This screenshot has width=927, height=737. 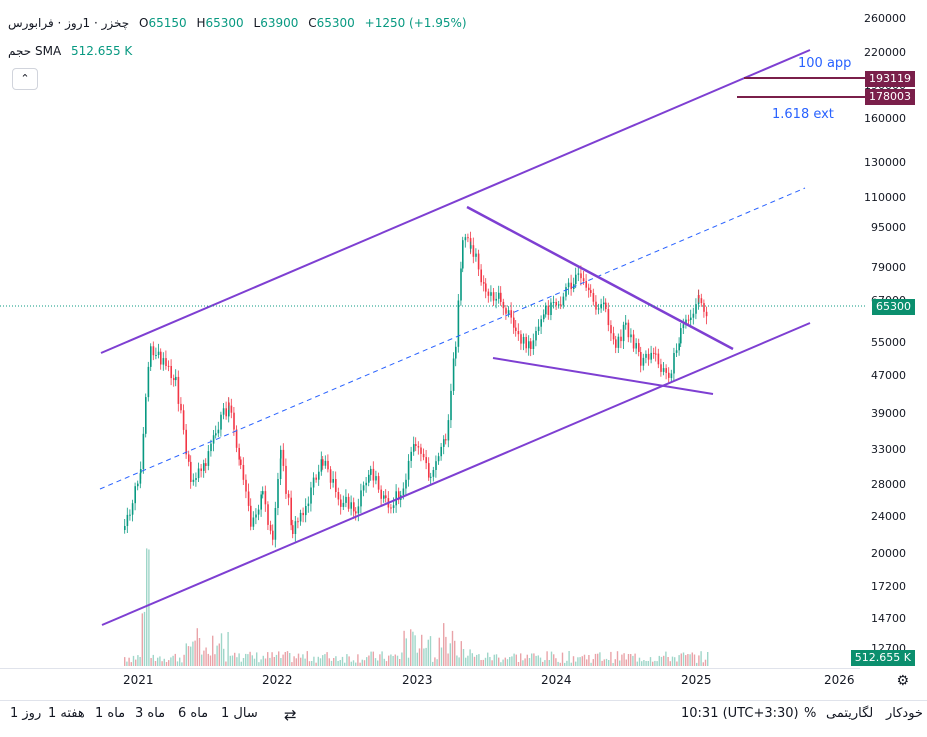 I want to click on annotation-ext: 1.618 ext, so click(x=803, y=114).